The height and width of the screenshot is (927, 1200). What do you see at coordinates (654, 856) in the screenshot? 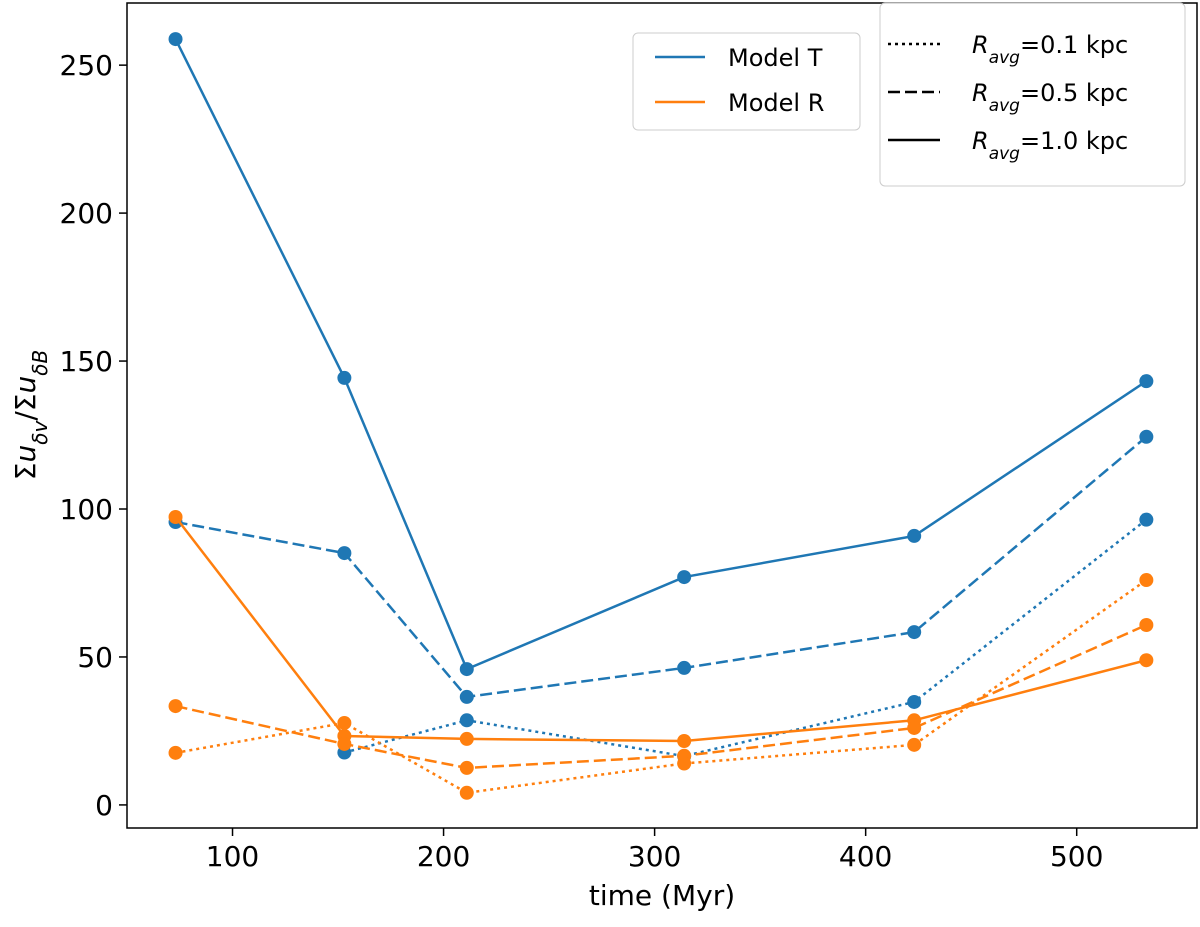
I see `x-tick-label: 300` at bounding box center [654, 856].